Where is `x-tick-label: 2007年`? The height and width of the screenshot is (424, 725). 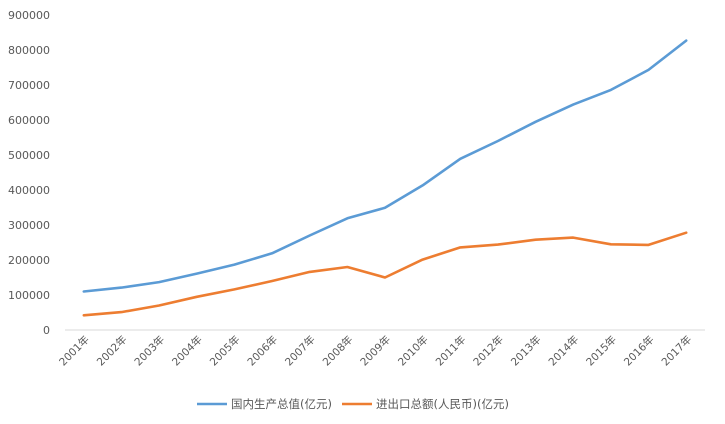 x-tick-label: 2007年 is located at coordinates (300, 351).